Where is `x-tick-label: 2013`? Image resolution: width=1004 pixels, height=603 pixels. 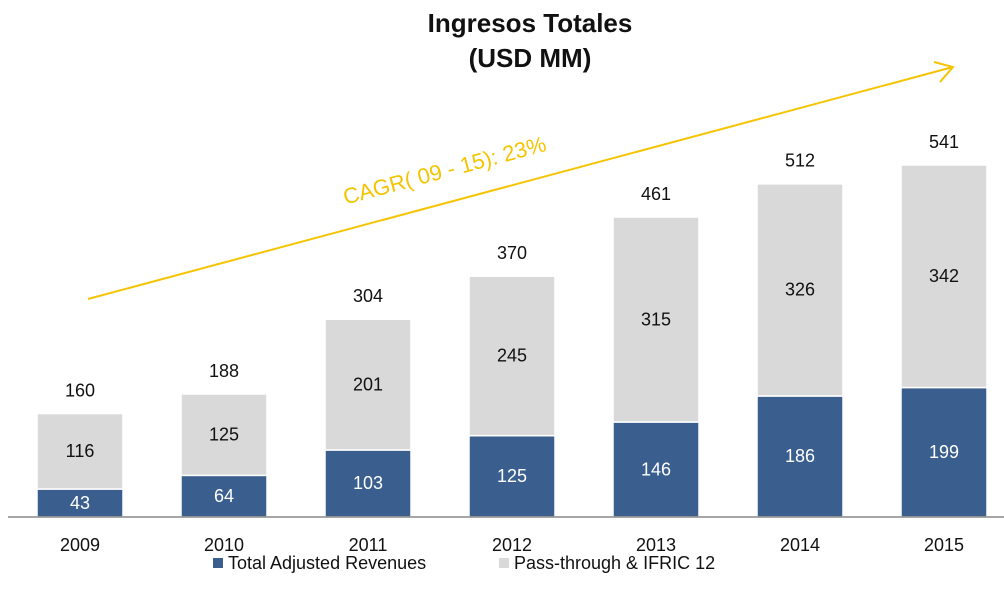 x-tick-label: 2013 is located at coordinates (656, 545).